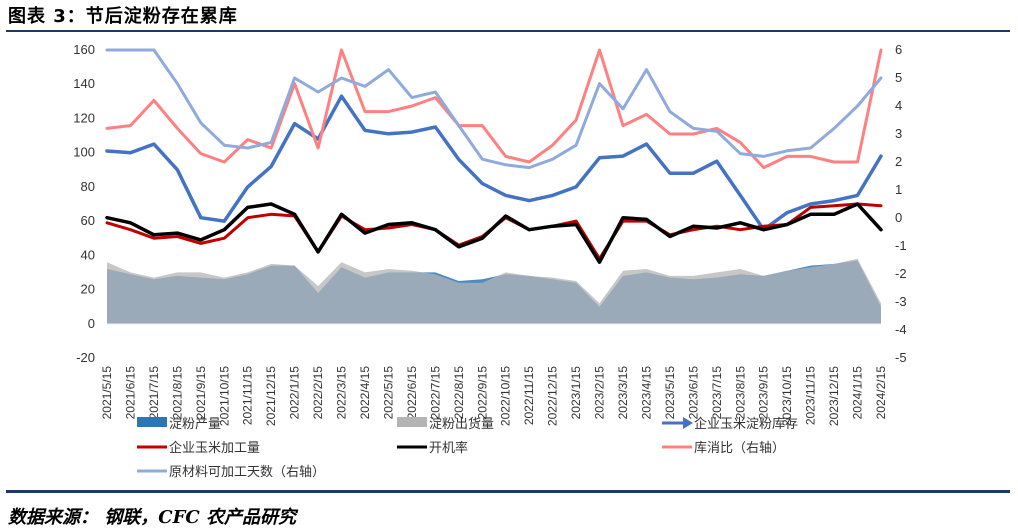  What do you see at coordinates (898, 133) in the screenshot?
I see `y-right-tick-label: 3` at bounding box center [898, 133].